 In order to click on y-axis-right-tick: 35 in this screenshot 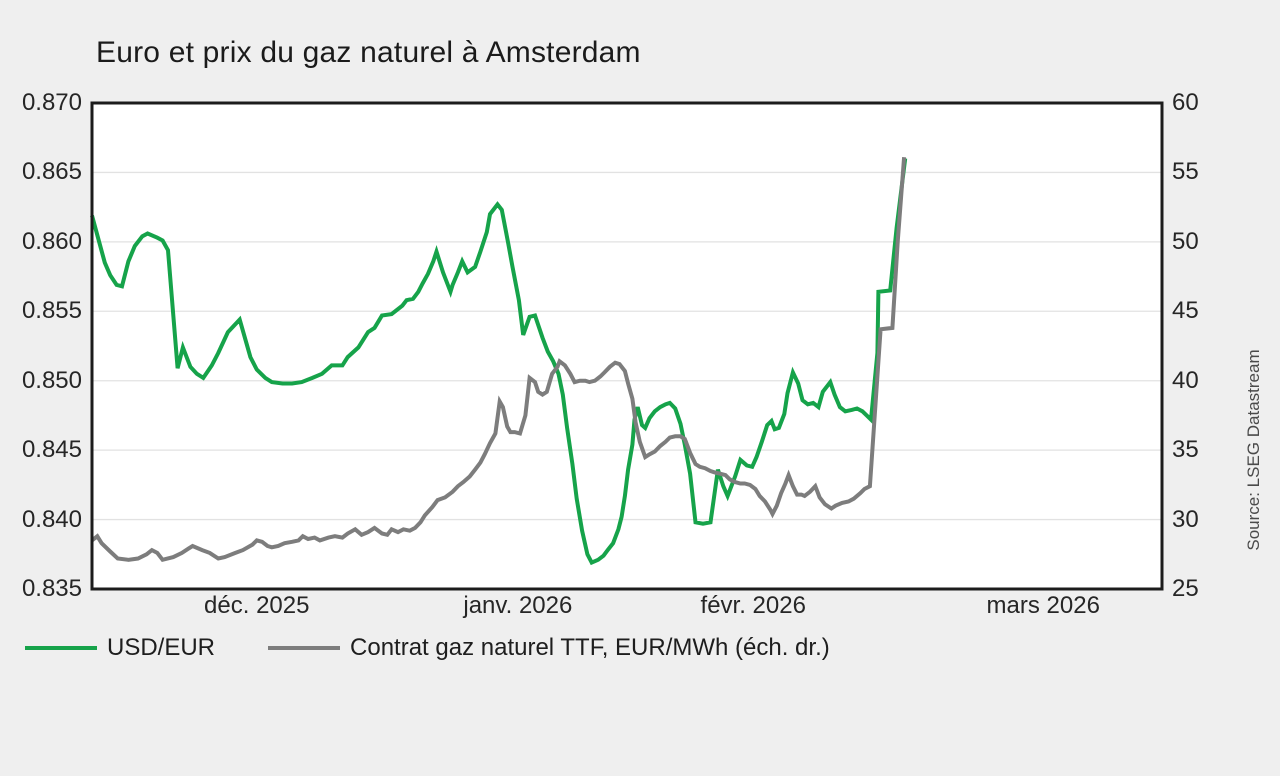, I will do `click(1185, 450)`.